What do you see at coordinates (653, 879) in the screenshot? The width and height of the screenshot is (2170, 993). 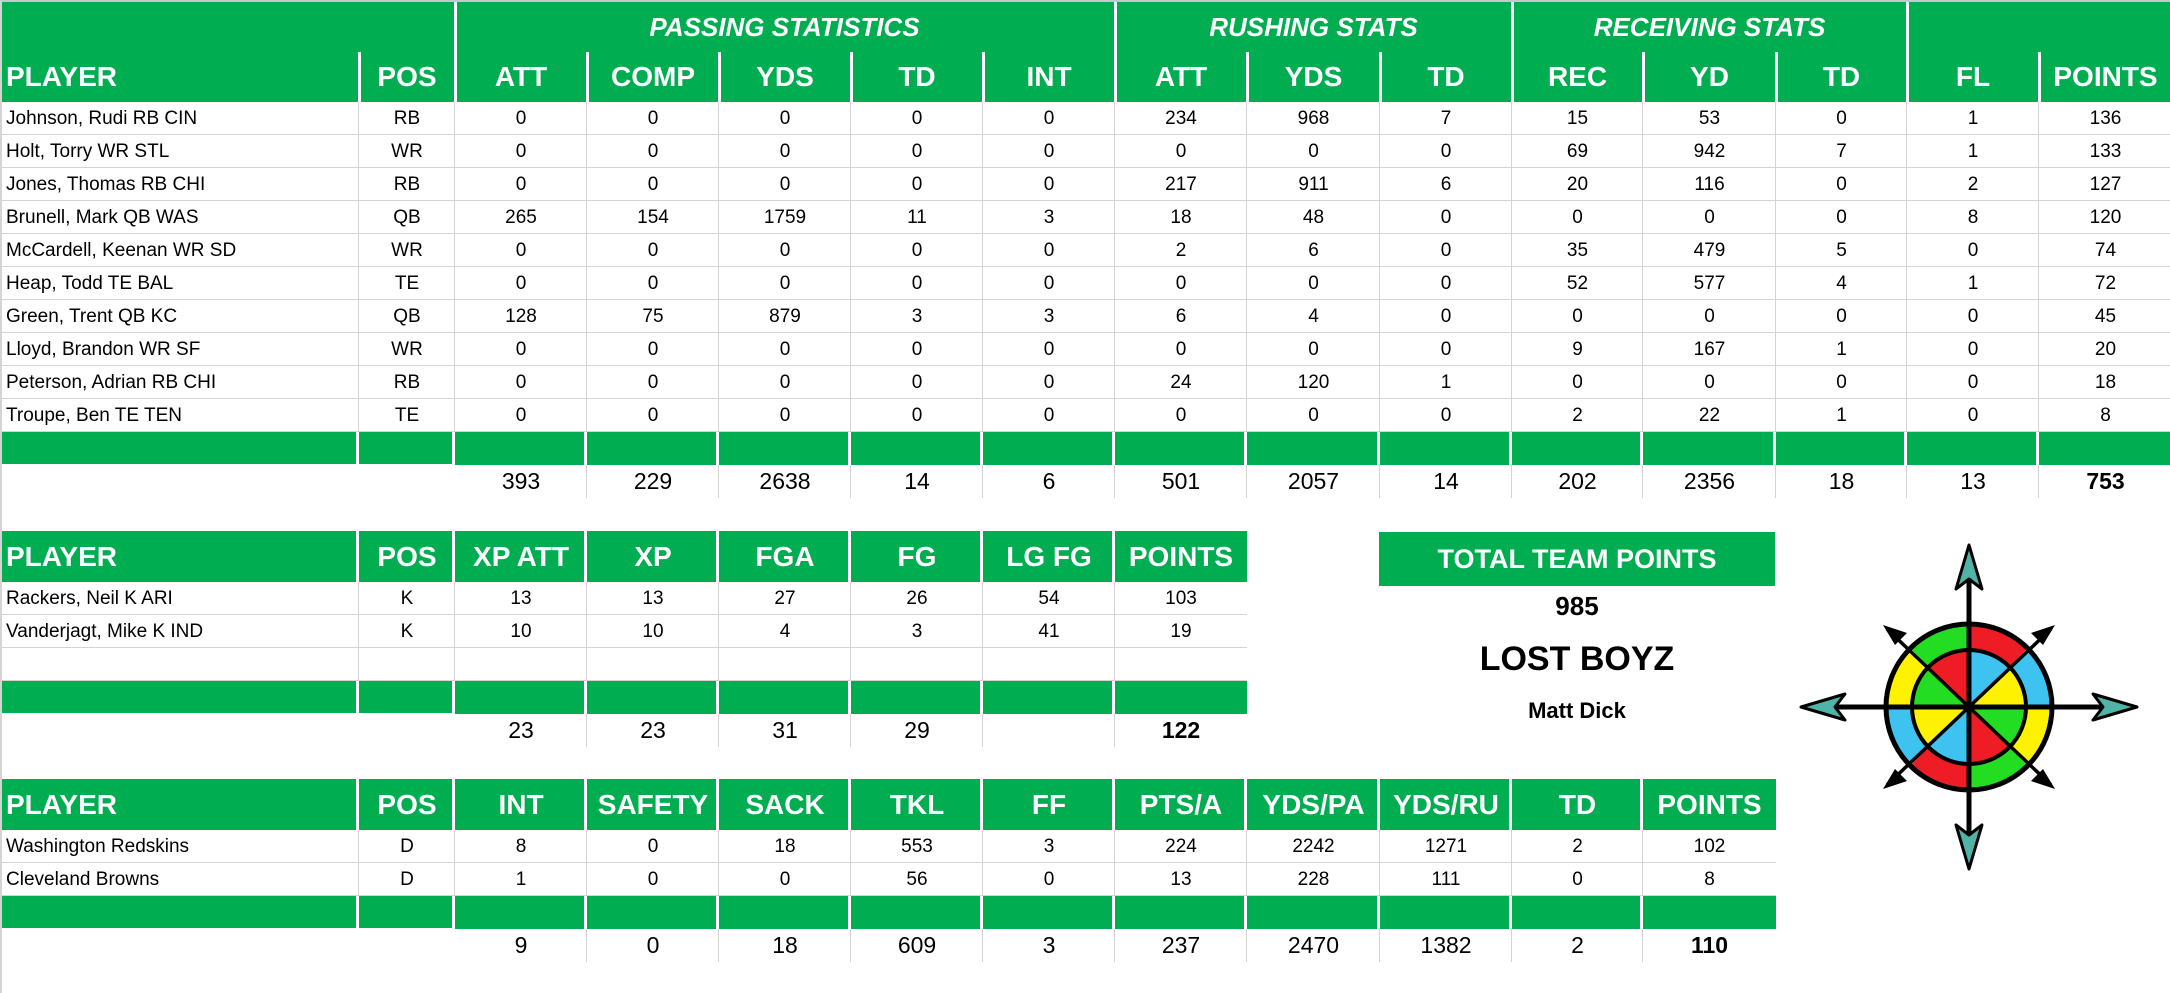 I see `stat-cell-safety: 0` at bounding box center [653, 879].